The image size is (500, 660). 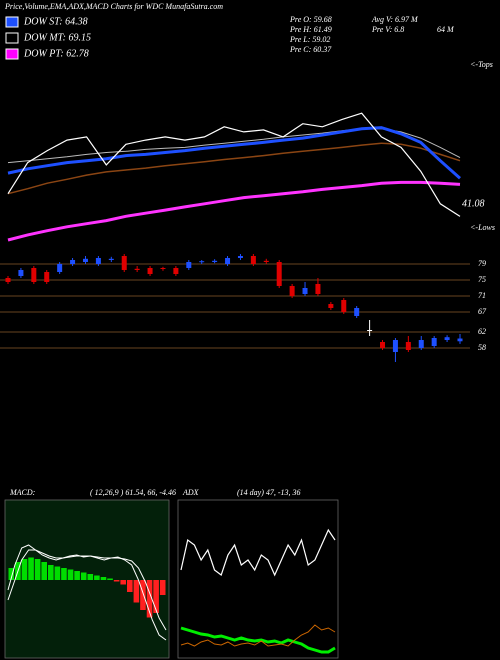 I want to click on annotation: <-Lows, so click(x=482, y=227).